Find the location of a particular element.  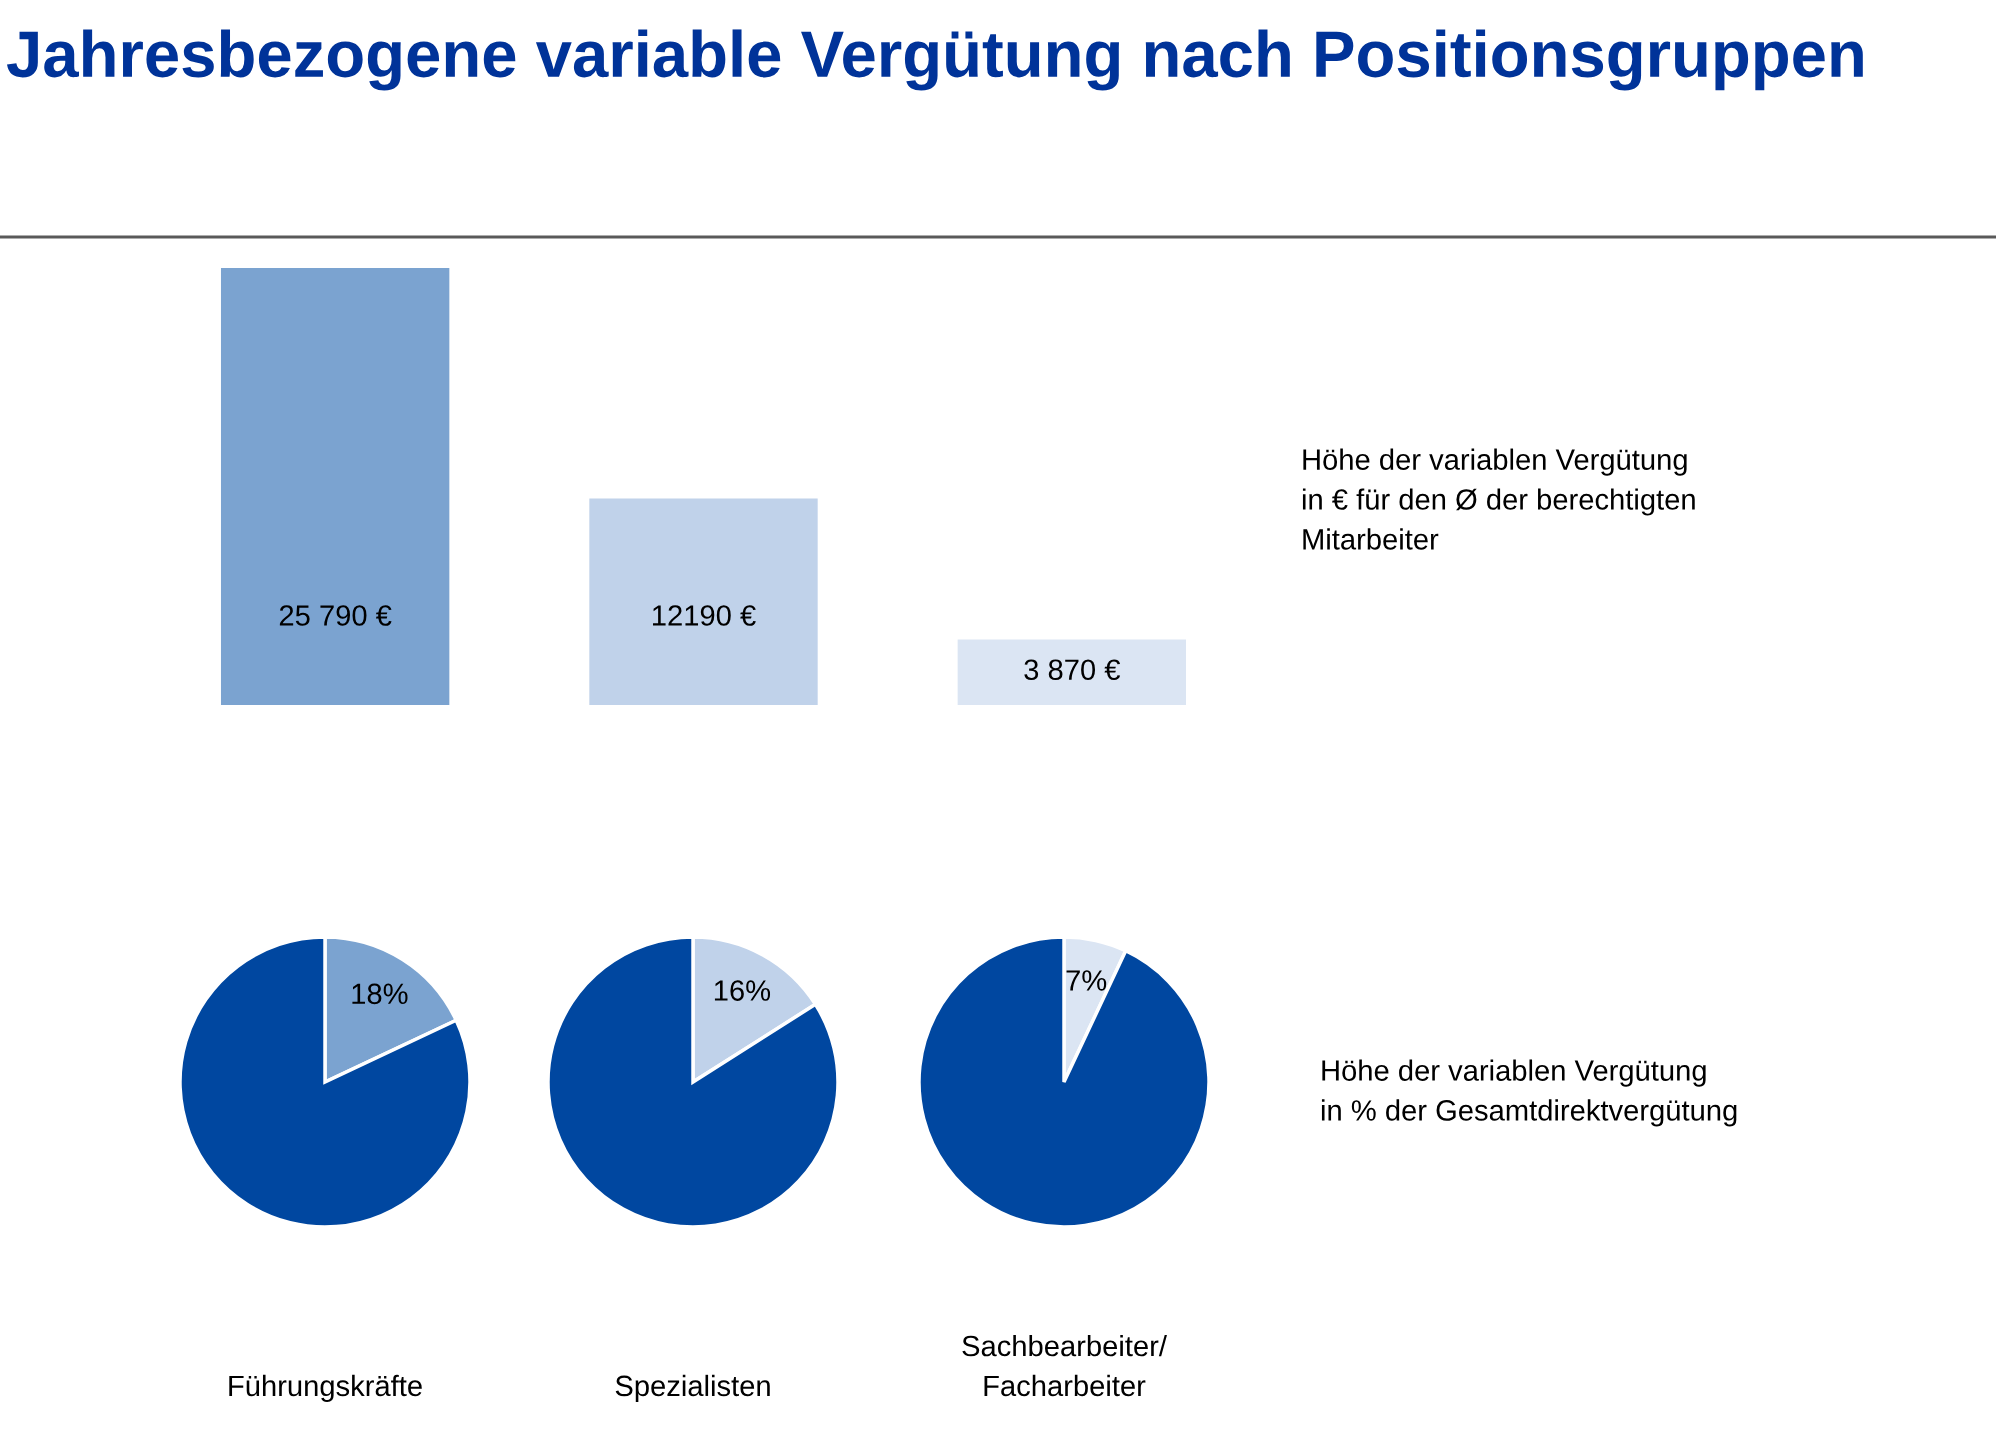

text: Führungskräfte is located at coordinates (325, 1388).